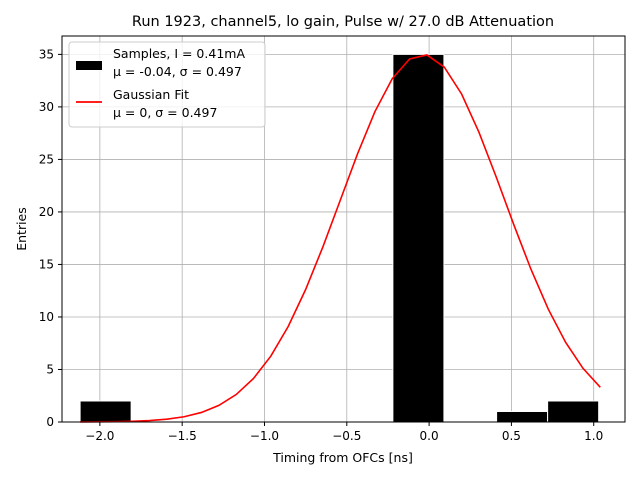 Image resolution: width=640 pixels, height=480 pixels. Describe the element at coordinates (511, 436) in the screenshot. I see `x-tick-label: 0.5` at that location.